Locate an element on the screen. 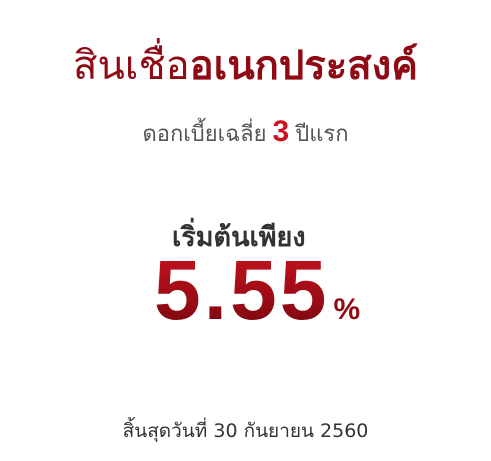 This screenshot has width=491, height=461. headline: สินเชื่ออเนกประสงค์ is located at coordinates (245, 66).